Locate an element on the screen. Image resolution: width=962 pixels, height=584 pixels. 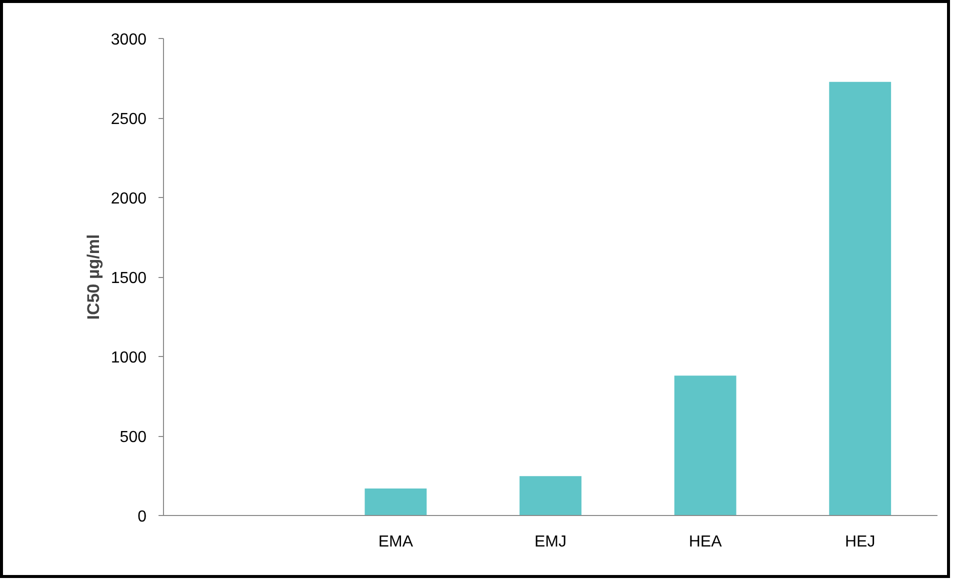
y-tick-label: 2000 is located at coordinates (128, 199).